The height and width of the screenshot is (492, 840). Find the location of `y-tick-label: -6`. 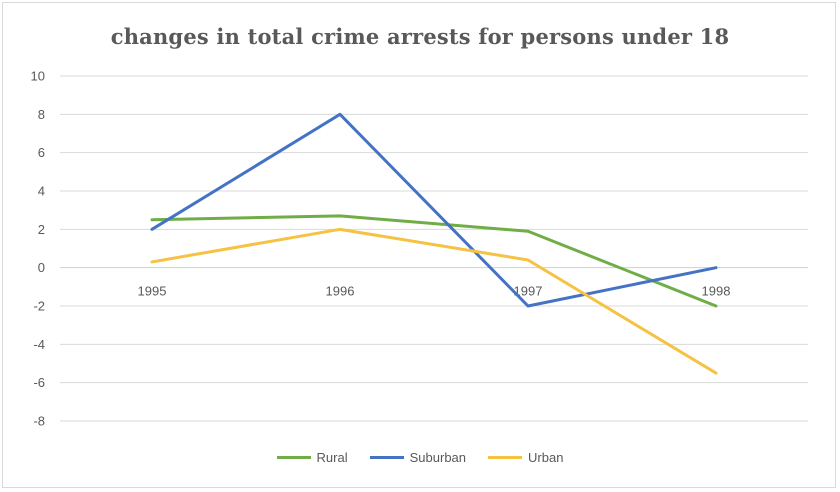

y-tick-label: -6 is located at coordinates (39, 382).